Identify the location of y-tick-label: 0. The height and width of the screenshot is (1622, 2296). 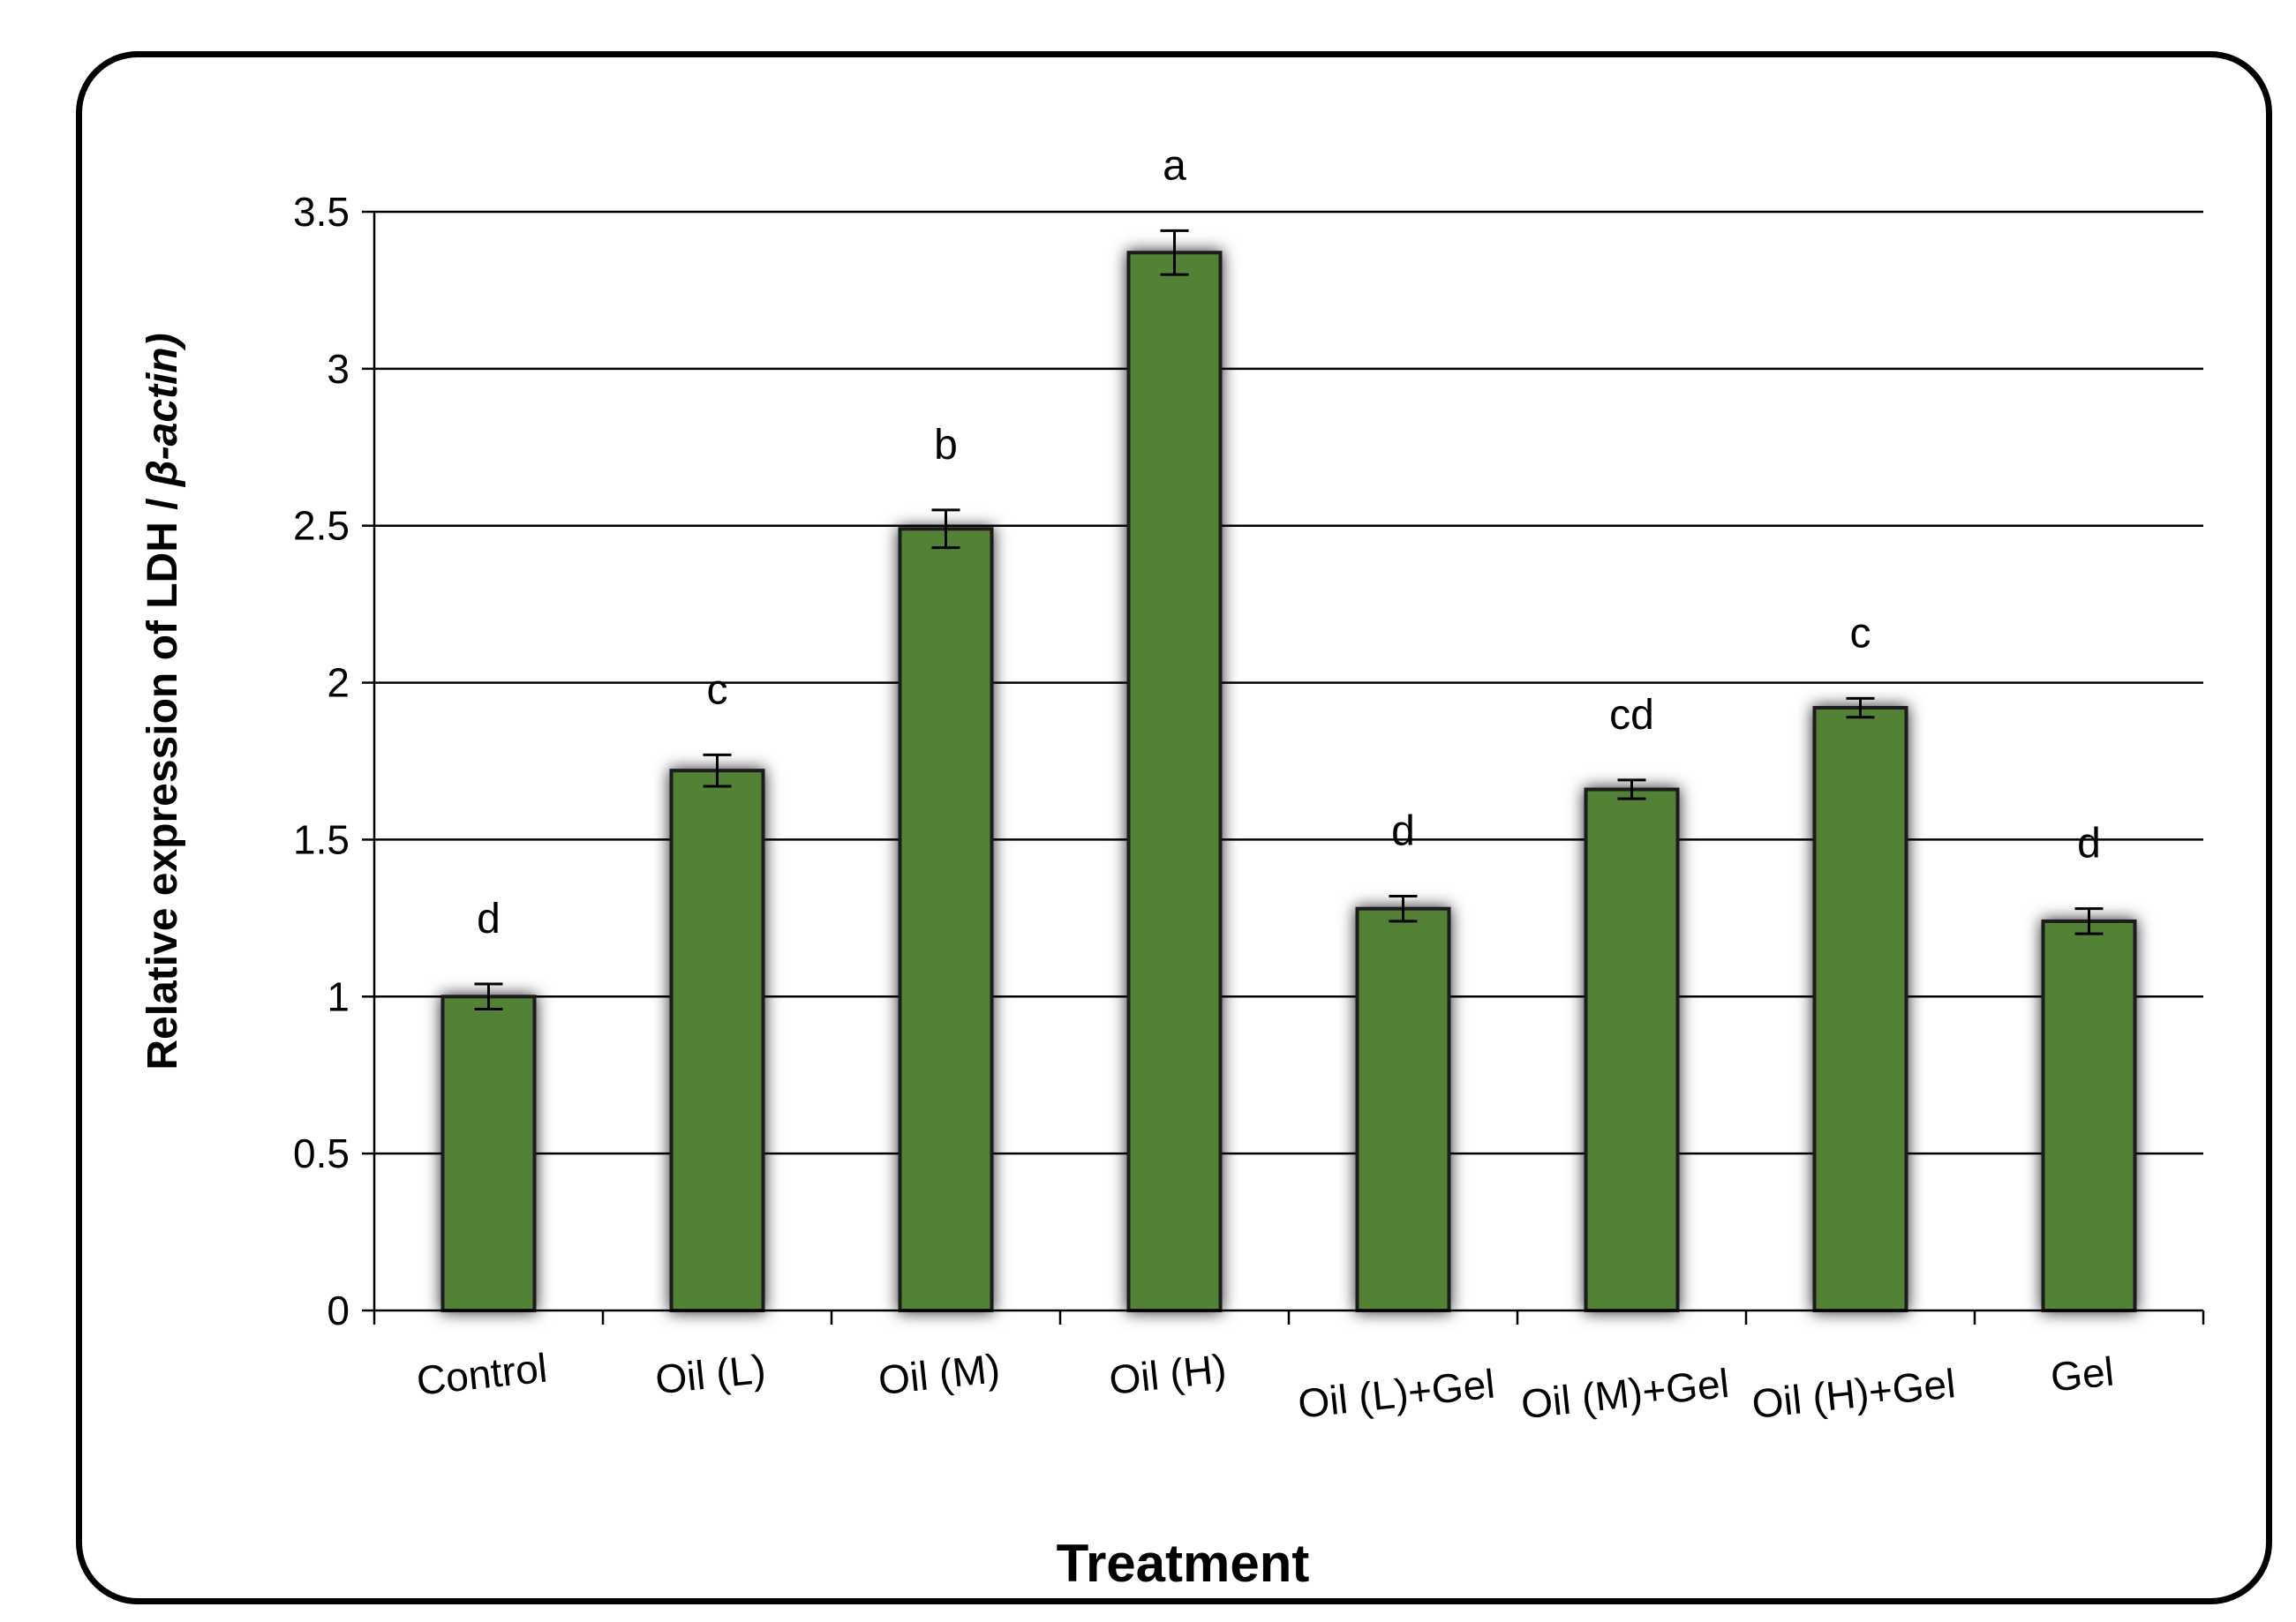
(338, 1310).